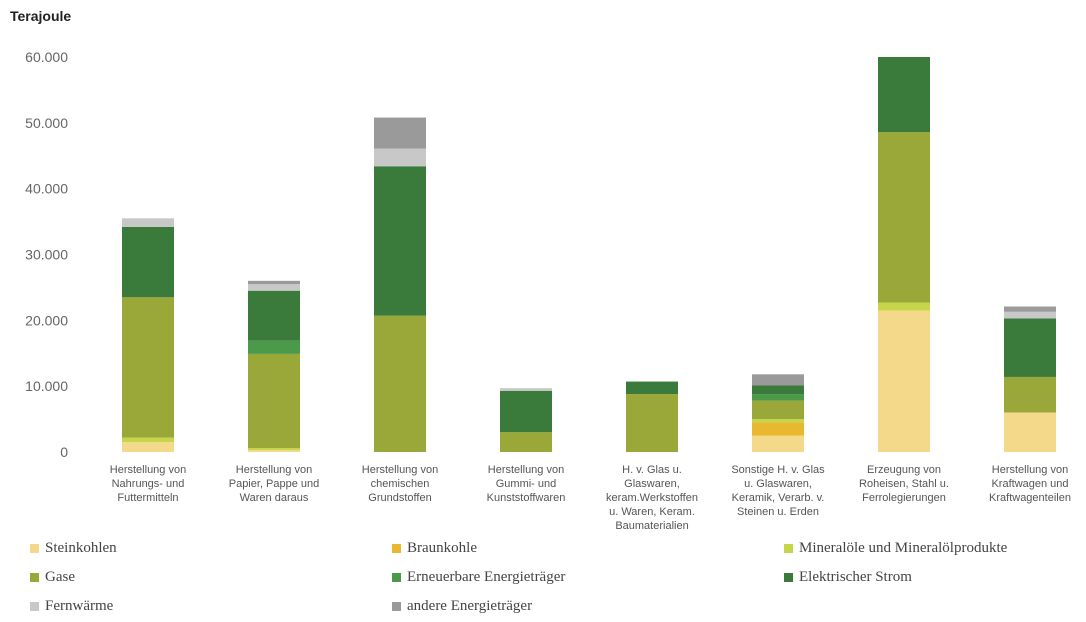 Image resolution: width=1086 pixels, height=622 pixels. Describe the element at coordinates (60, 577) in the screenshot. I see `legend-label: Gase` at that location.